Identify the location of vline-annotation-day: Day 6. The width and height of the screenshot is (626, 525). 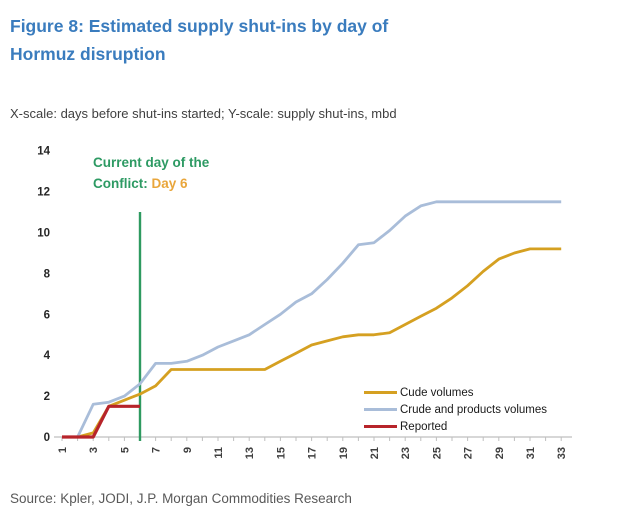
(169, 183).